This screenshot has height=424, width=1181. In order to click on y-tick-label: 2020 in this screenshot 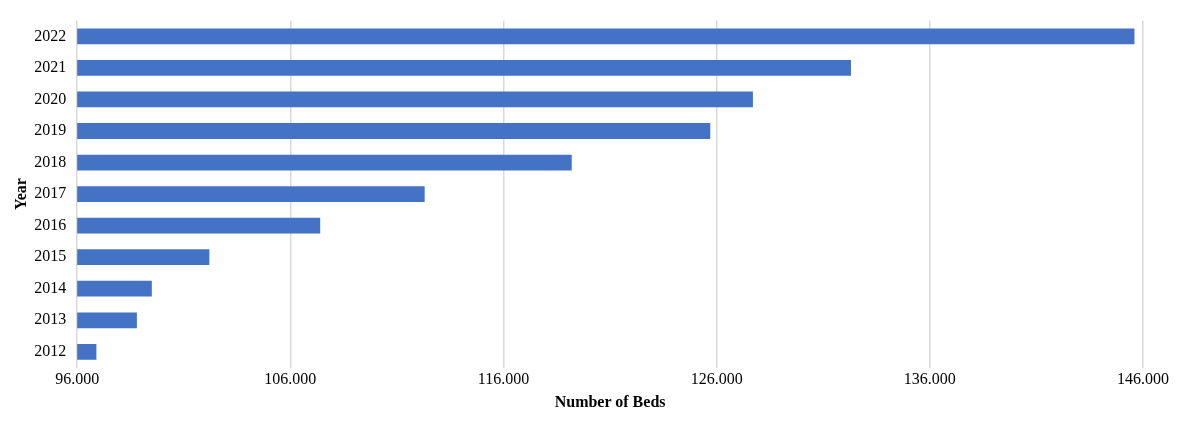, I will do `click(50, 98)`.